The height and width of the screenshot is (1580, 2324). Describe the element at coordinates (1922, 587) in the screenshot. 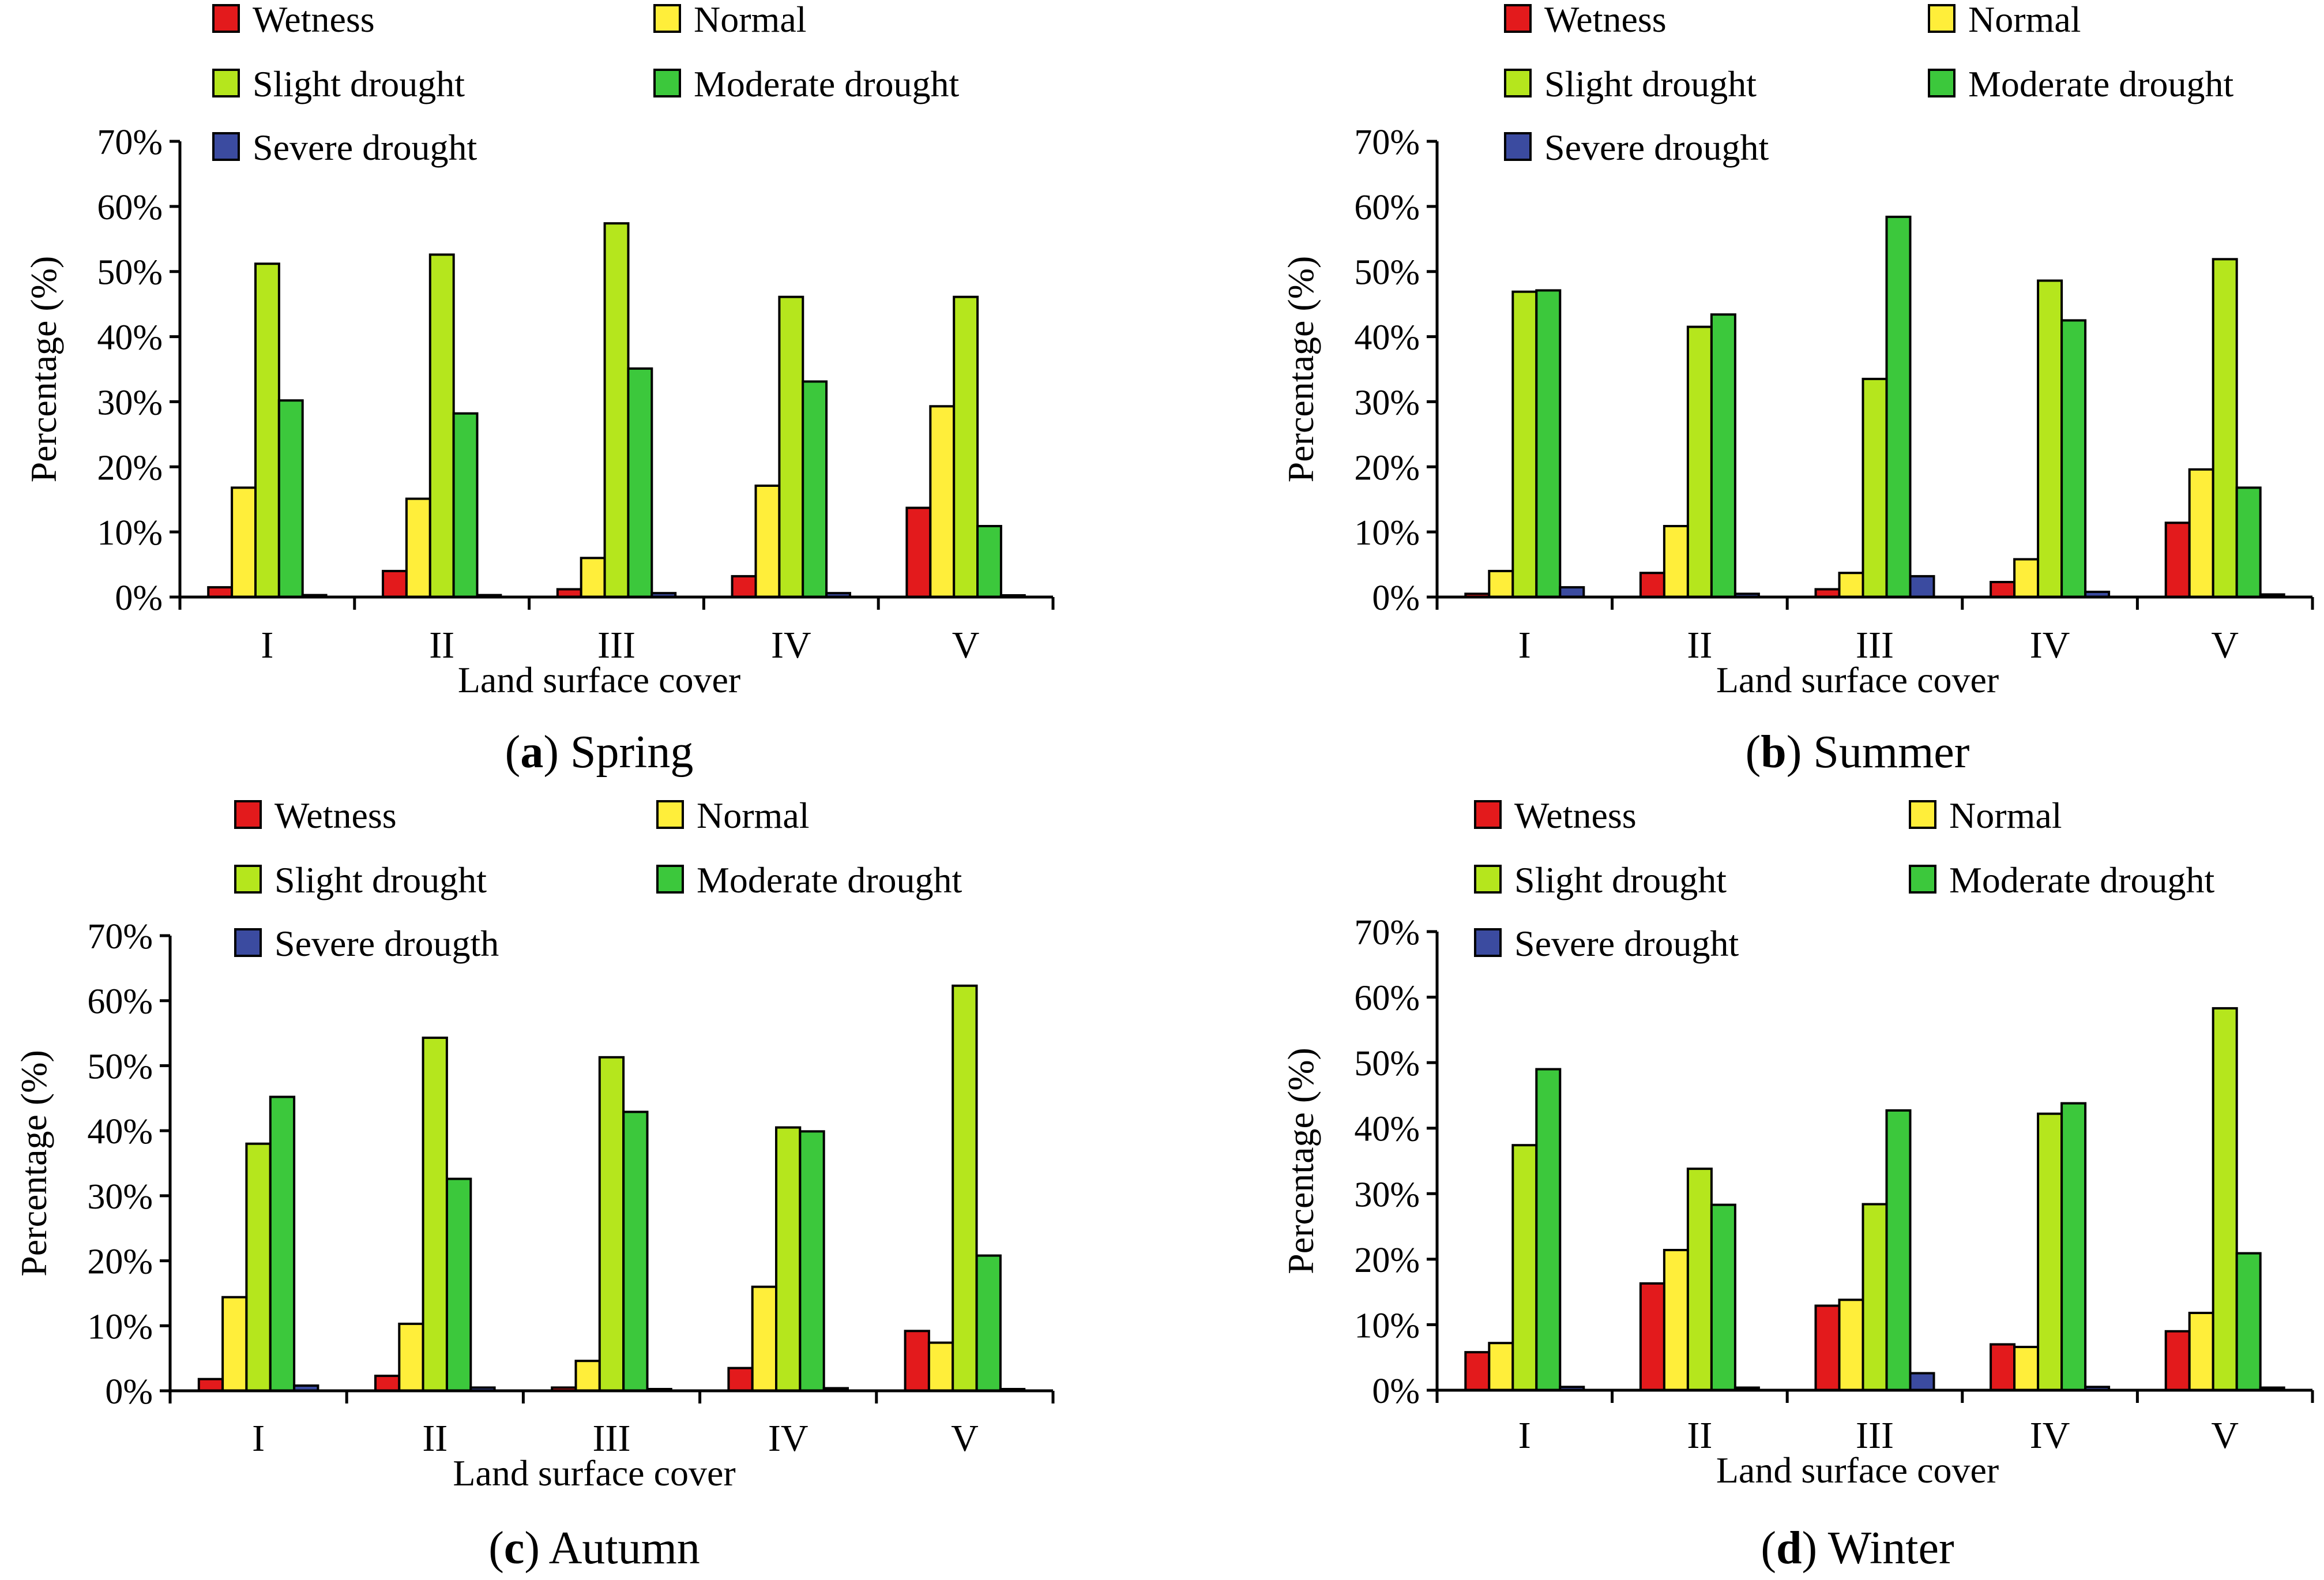

I see `bar-severe-III` at that location.